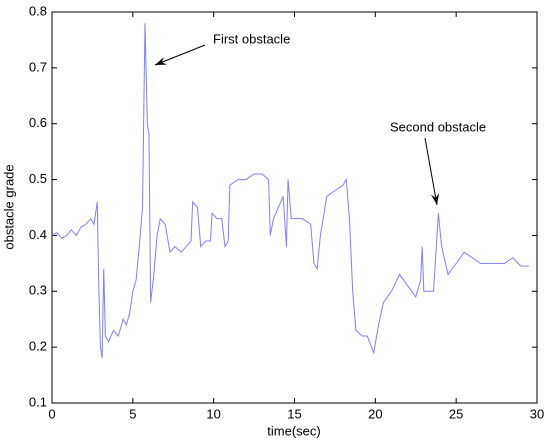 This screenshot has height=443, width=550. I want to click on y-tick-label: 0.2, so click(38, 346).